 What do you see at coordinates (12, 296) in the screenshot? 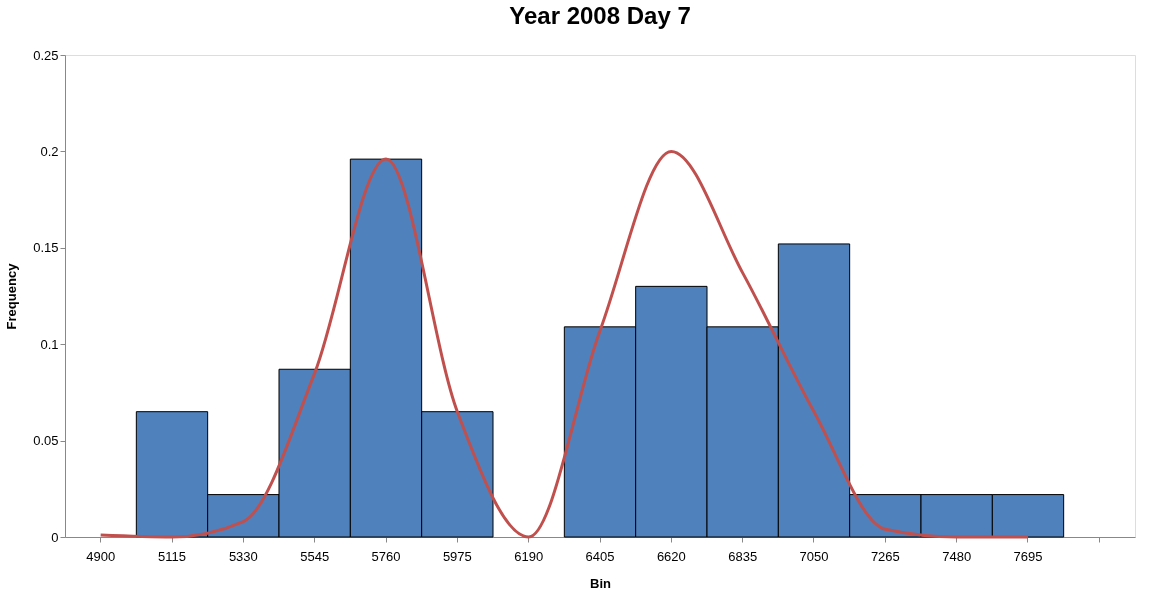
I see `y-axis-title: Frequency` at bounding box center [12, 296].